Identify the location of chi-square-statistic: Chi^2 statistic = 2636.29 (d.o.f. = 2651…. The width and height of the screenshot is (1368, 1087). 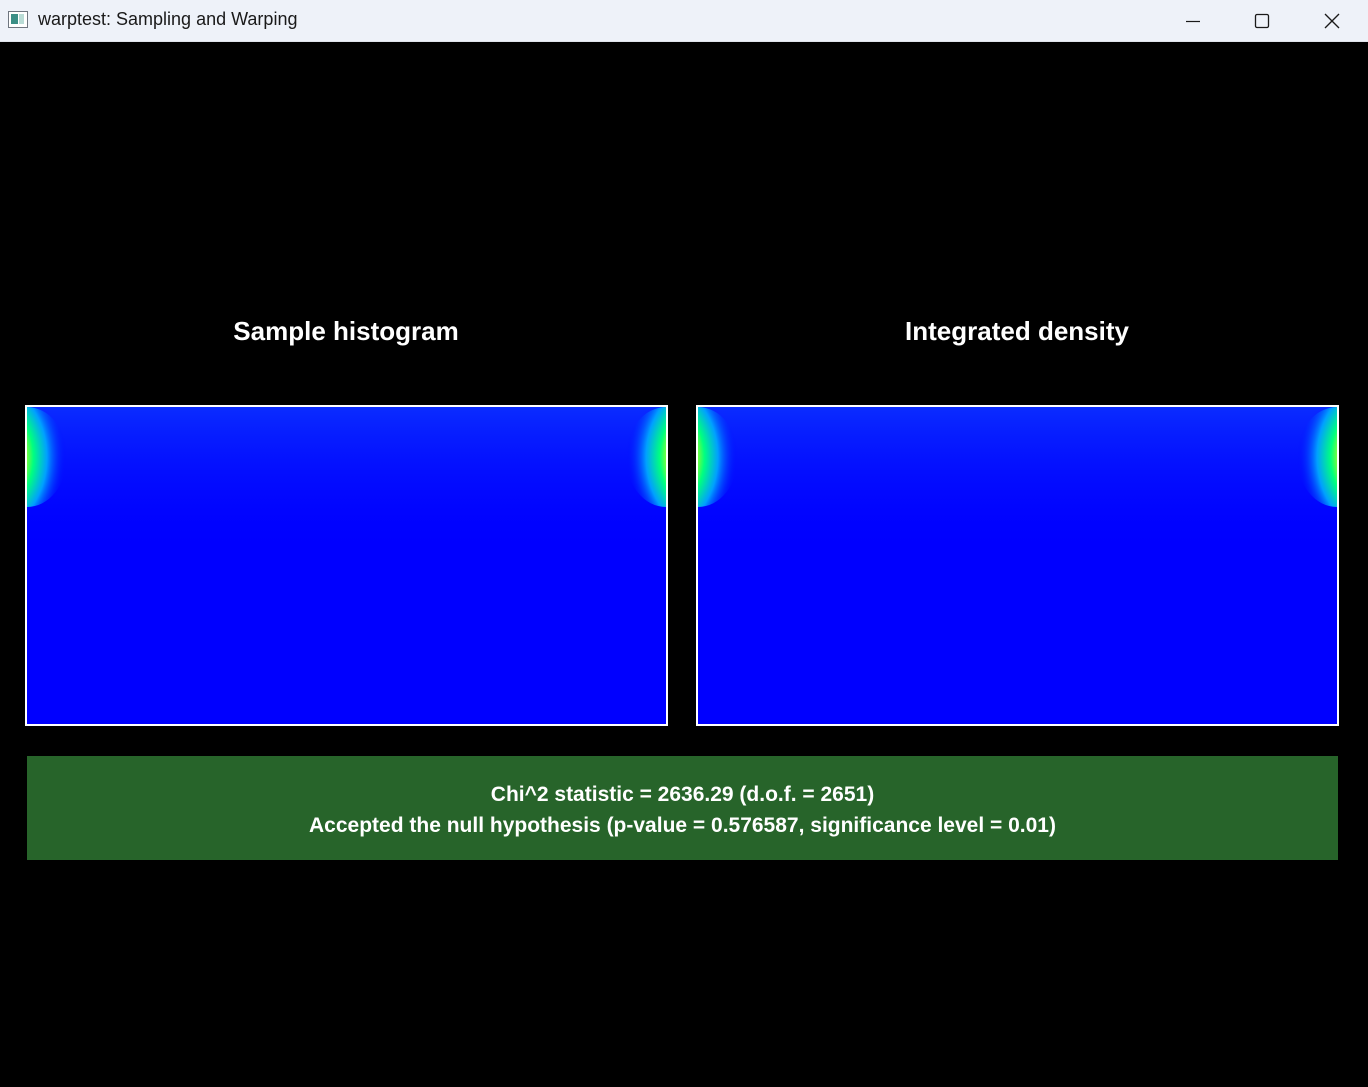
(682, 794).